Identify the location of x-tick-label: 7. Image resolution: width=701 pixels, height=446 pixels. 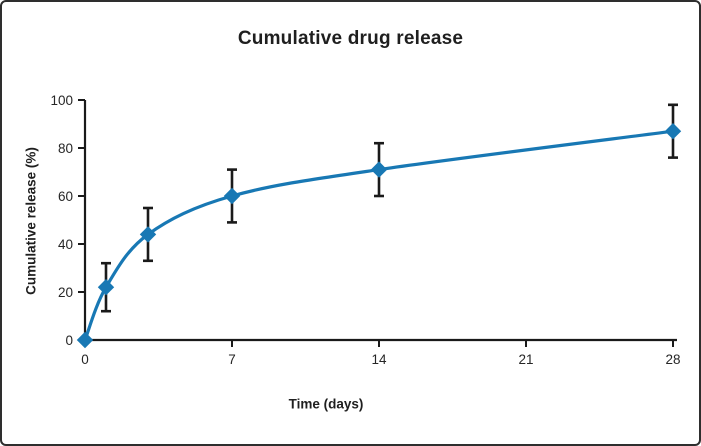
(232, 359).